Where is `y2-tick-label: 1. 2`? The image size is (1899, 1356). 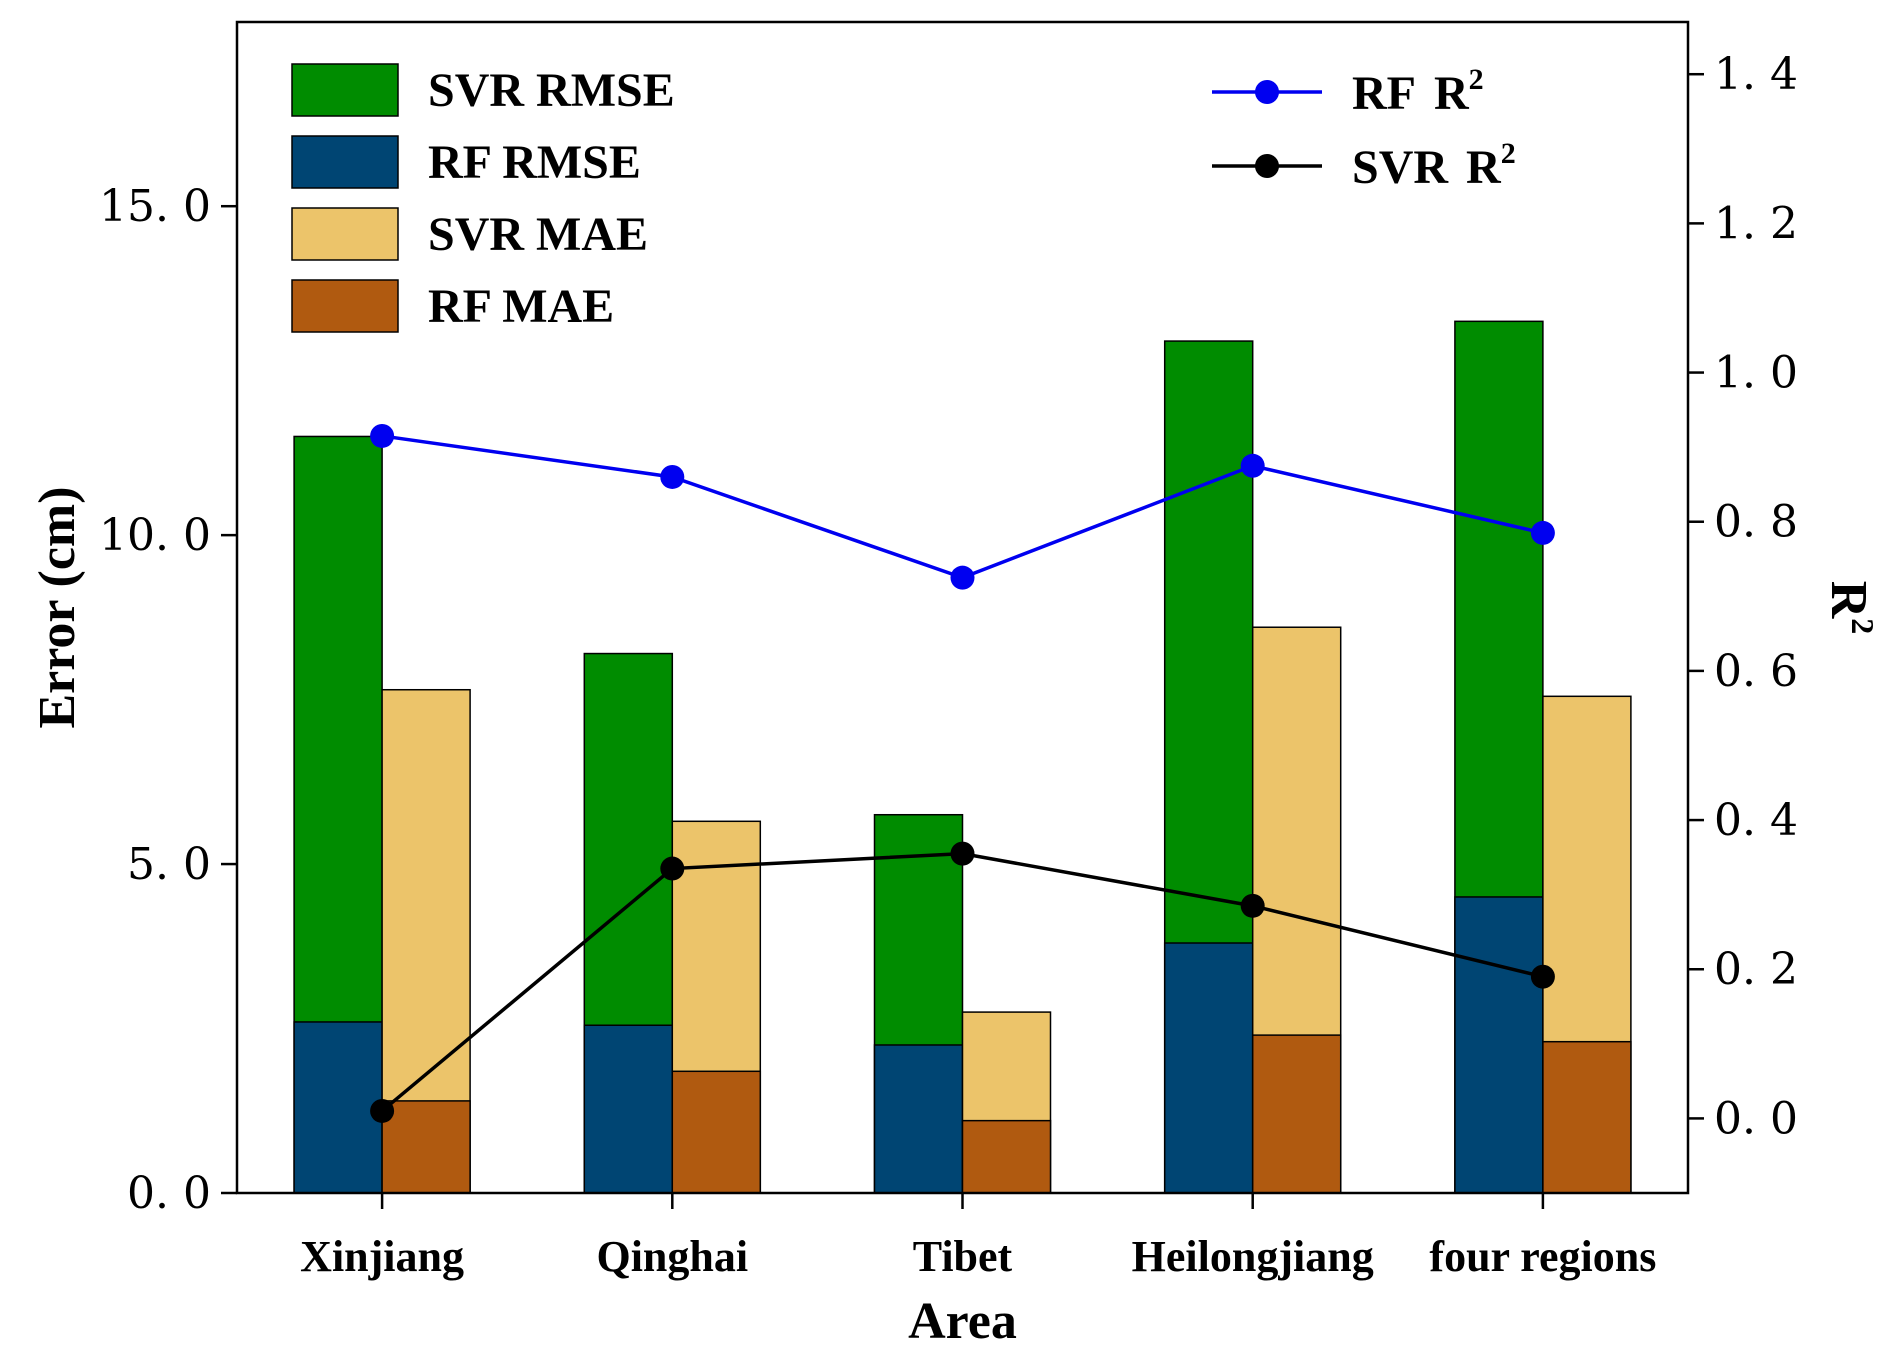 y2-tick-label: 1. 2 is located at coordinates (1756, 223).